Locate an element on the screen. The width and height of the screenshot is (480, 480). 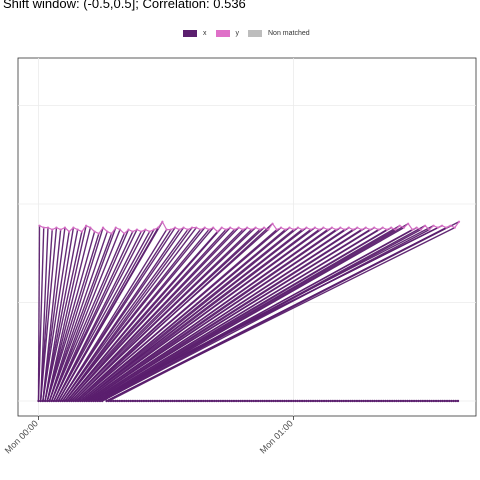
legend-label-y: y is located at coordinates (237, 33).